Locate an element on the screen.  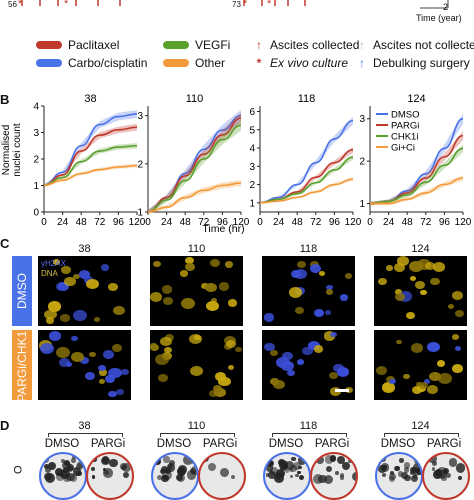
ex-vivo-marker: * is located at coordinates (20, 5).